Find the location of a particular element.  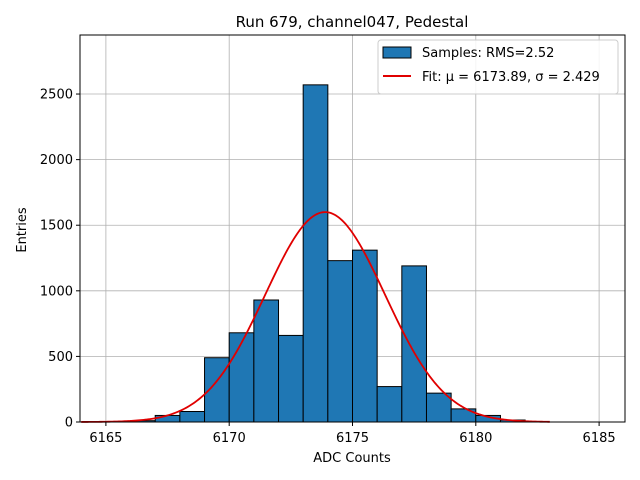

y-tick-label: 0 is located at coordinates (69, 423).